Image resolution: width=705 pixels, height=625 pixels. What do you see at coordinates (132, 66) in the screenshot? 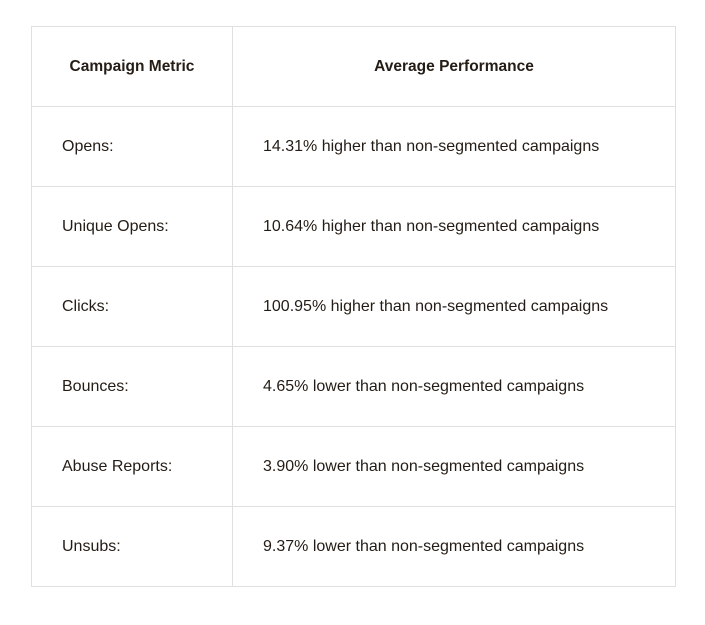
I see `header-campaign-metric: Campaign Metric` at bounding box center [132, 66].